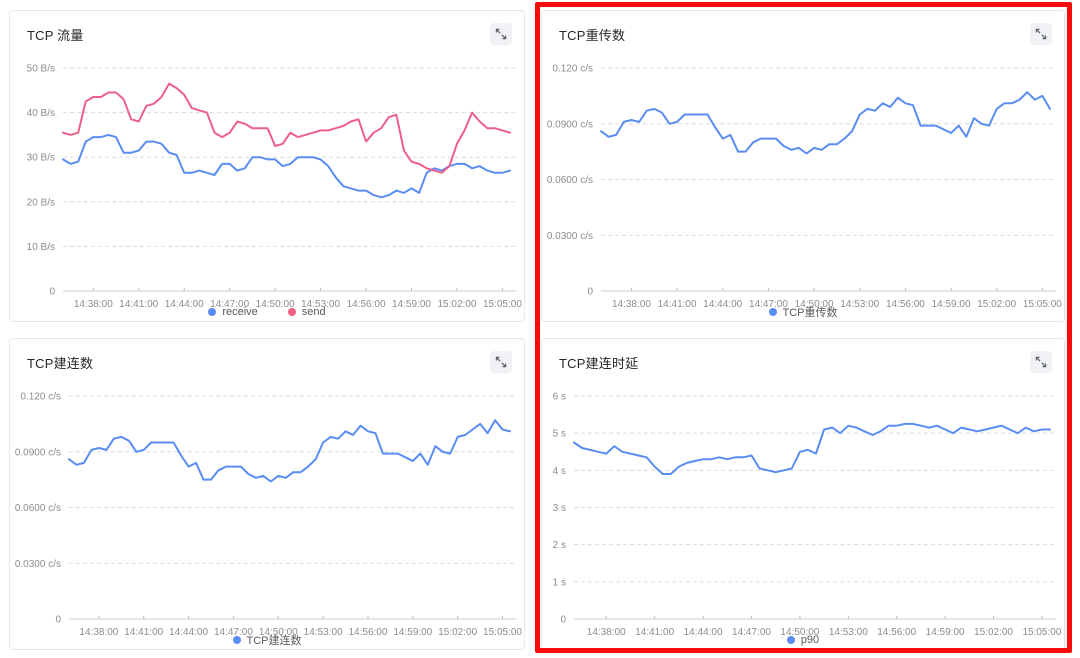 This screenshot has width=1080, height=658. Describe the element at coordinates (810, 640) in the screenshot. I see `legend-label: p90` at that location.